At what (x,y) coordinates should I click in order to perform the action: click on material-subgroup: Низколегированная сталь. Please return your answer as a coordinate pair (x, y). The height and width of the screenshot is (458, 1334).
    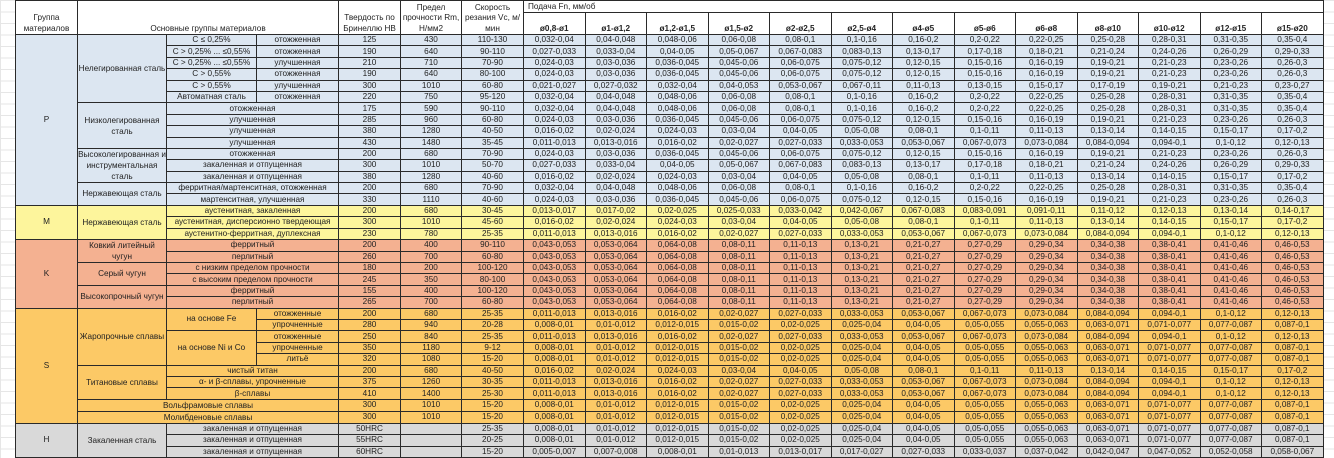
    Looking at the image, I should click on (122, 125).